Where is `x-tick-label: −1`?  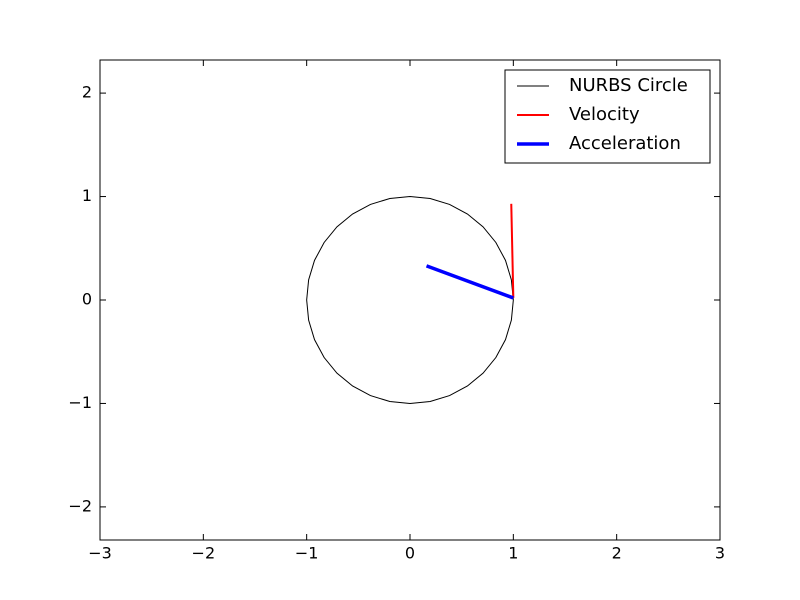 x-tick-label: −1 is located at coordinates (307, 553).